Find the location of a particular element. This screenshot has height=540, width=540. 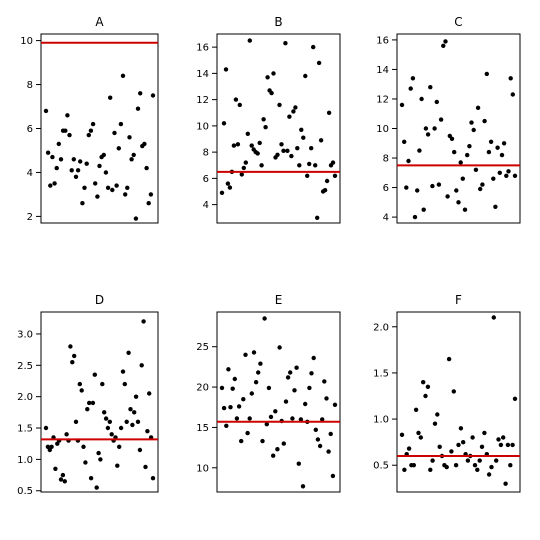

panel-c: C 4 6 8 10 12 14 16 is located at coordinates (448, 119).